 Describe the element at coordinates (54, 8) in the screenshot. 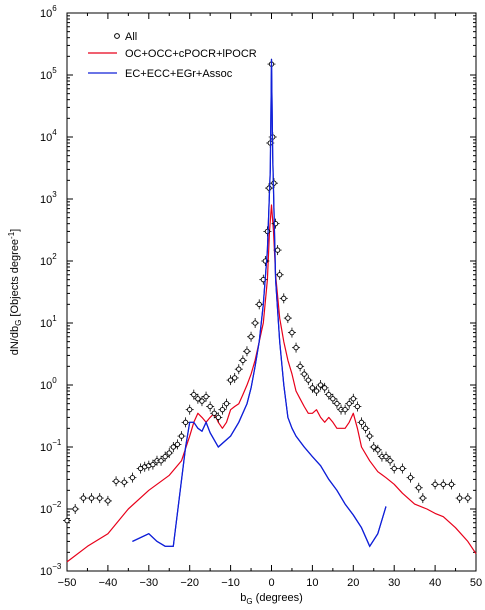

I see `y-tick-exponent: 6` at that location.